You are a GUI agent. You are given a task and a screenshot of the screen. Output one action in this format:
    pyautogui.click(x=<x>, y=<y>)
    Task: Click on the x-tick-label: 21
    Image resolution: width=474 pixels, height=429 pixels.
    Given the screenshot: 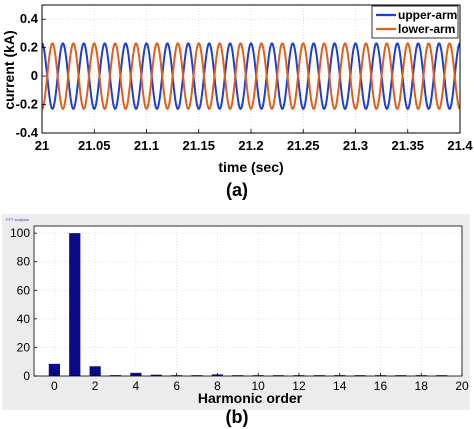 What is the action you would take?
    pyautogui.click(x=42, y=145)
    